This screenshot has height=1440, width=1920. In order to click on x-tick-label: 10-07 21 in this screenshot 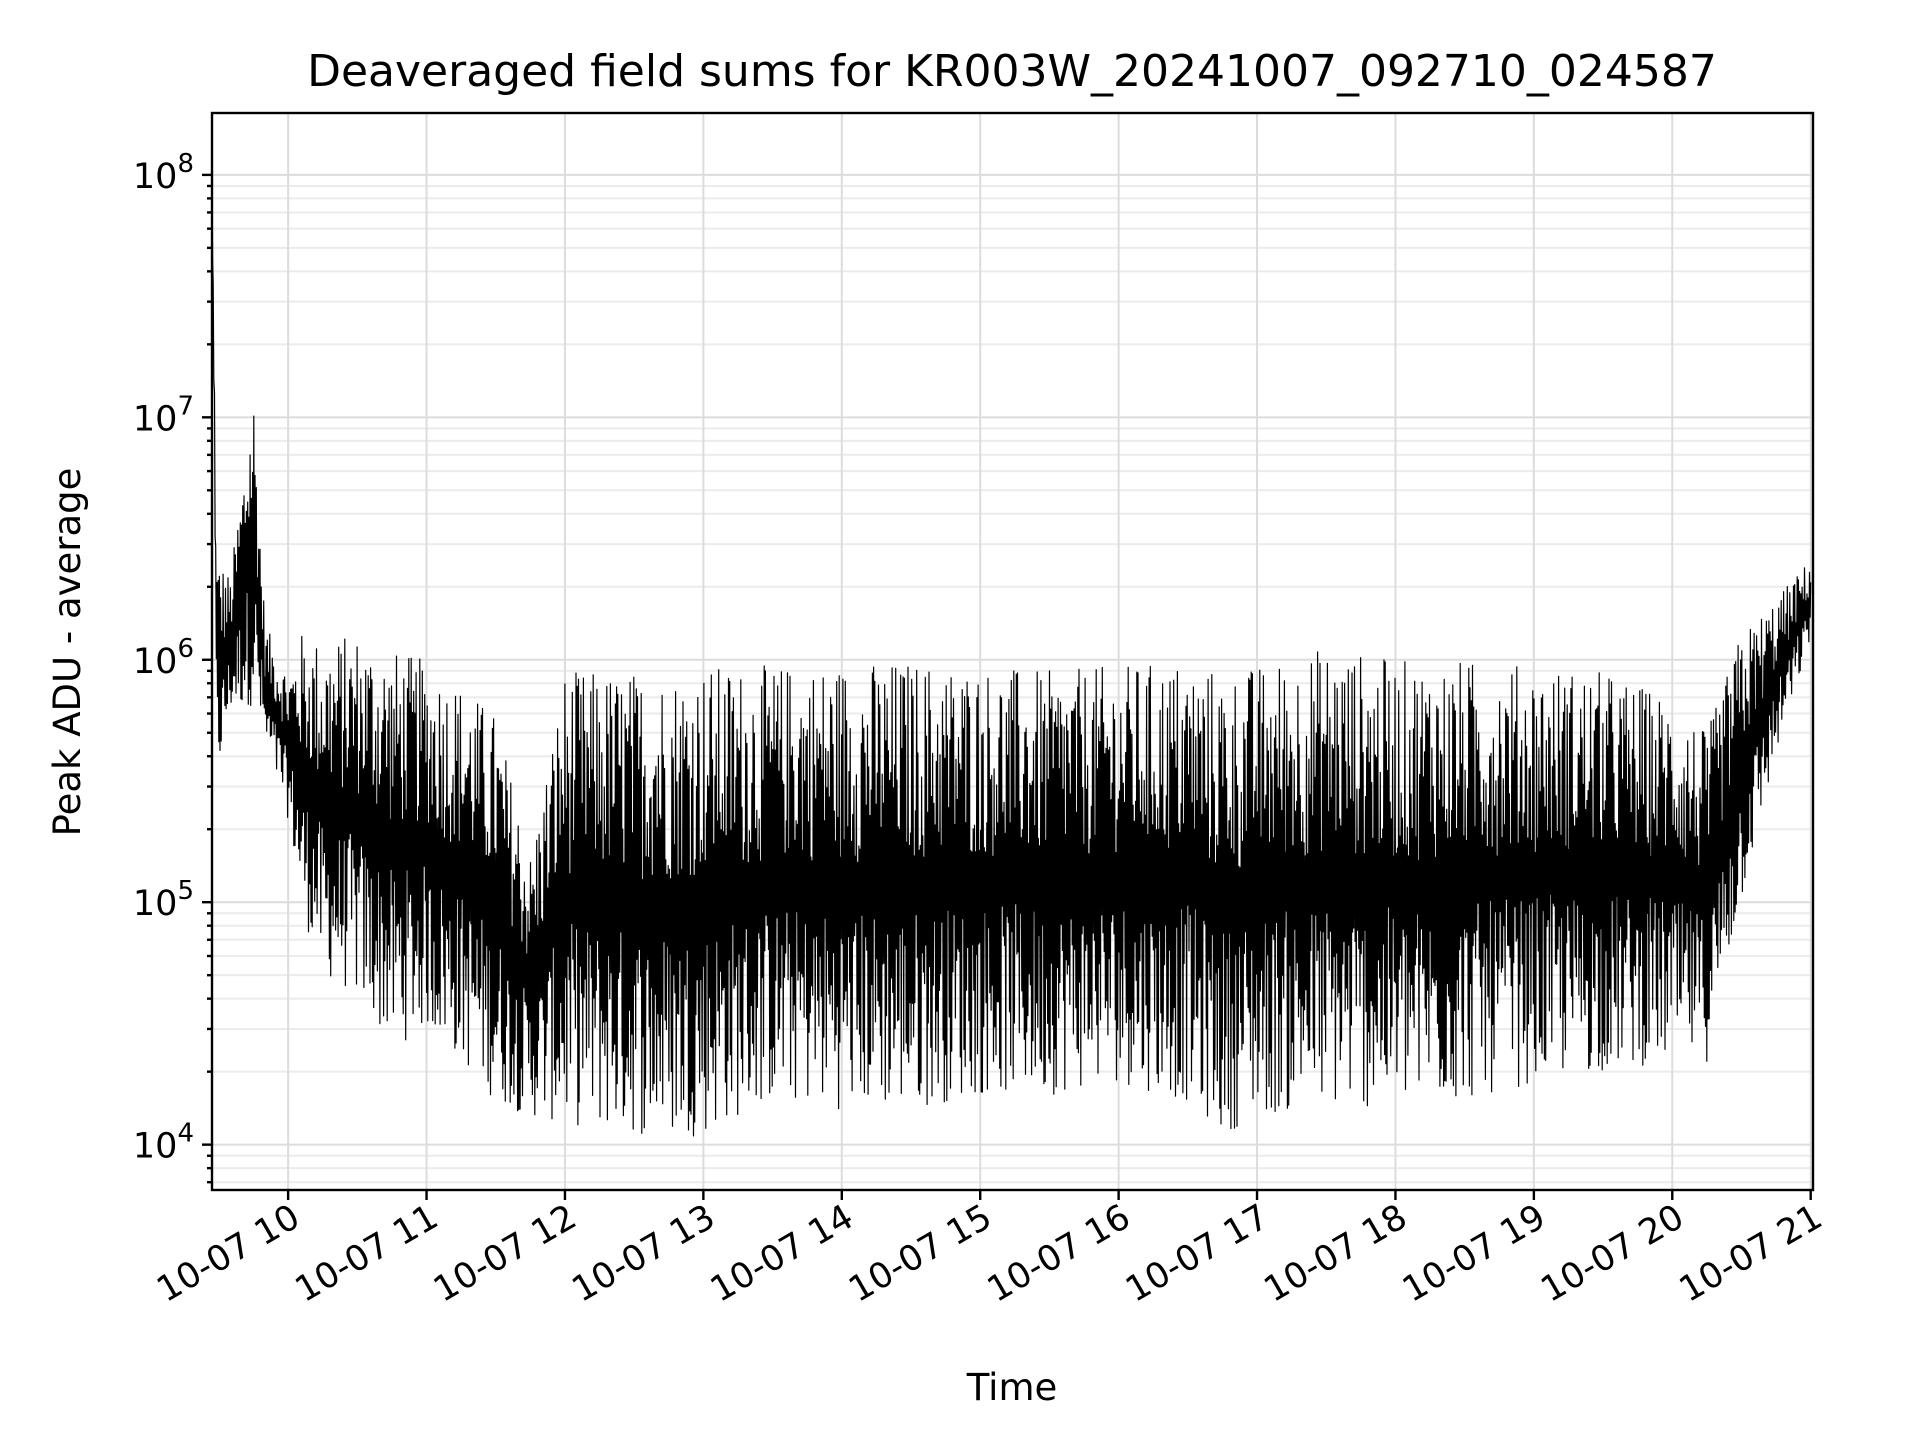, I will do `click(1751, 1253)`.